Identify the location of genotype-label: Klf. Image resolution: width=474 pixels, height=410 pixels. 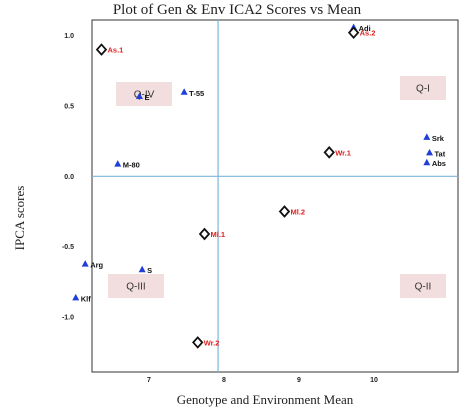
(86, 298).